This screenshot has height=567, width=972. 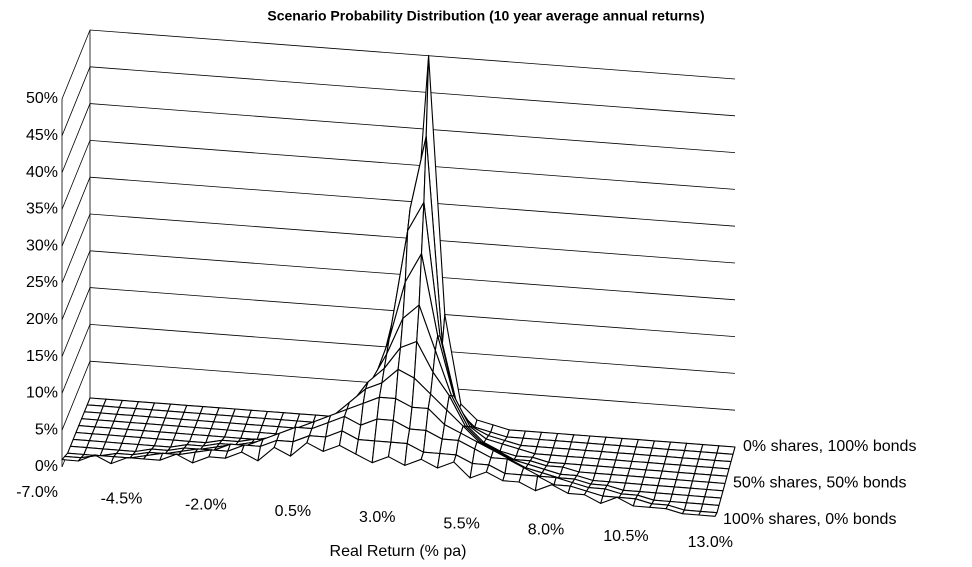 What do you see at coordinates (809, 519) in the screenshot?
I see `series-label: 100% shares, 0% bonds` at bounding box center [809, 519].